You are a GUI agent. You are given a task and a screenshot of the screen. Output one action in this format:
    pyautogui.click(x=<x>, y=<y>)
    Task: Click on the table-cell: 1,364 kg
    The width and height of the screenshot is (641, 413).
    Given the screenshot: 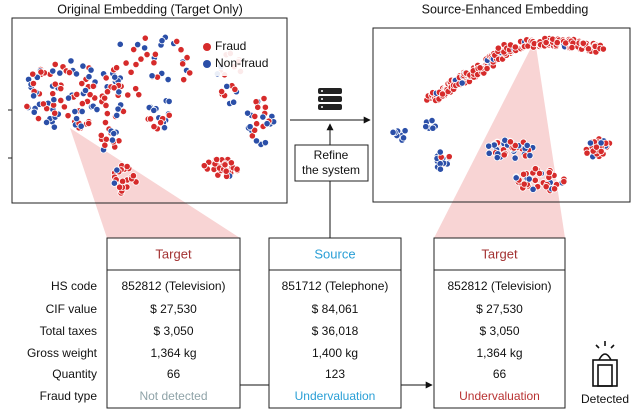 What is the action you would take?
    pyautogui.click(x=173, y=353)
    